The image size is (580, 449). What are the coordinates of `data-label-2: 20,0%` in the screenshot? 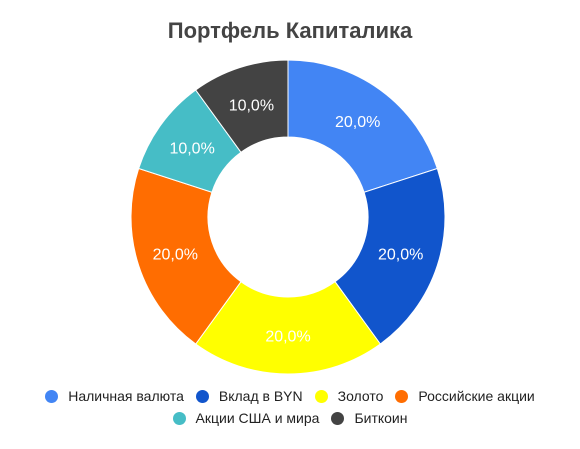 It's located at (400, 255).